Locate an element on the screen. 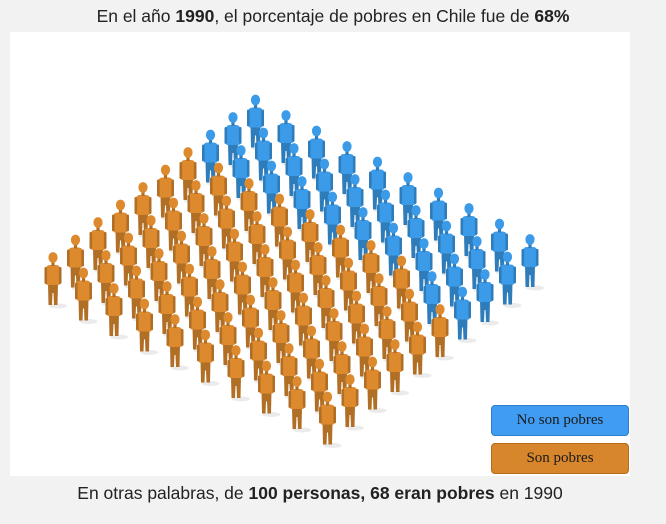 The image size is (666, 524). headline-text: En el año is located at coordinates (136, 16).